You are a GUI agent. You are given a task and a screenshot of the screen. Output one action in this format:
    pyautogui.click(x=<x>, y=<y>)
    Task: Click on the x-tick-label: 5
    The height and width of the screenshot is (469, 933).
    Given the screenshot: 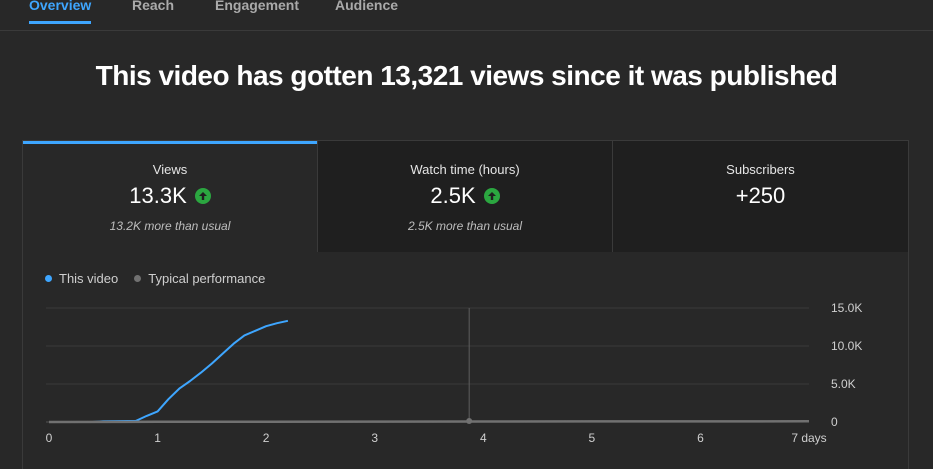 What is the action you would take?
    pyautogui.click(x=592, y=438)
    